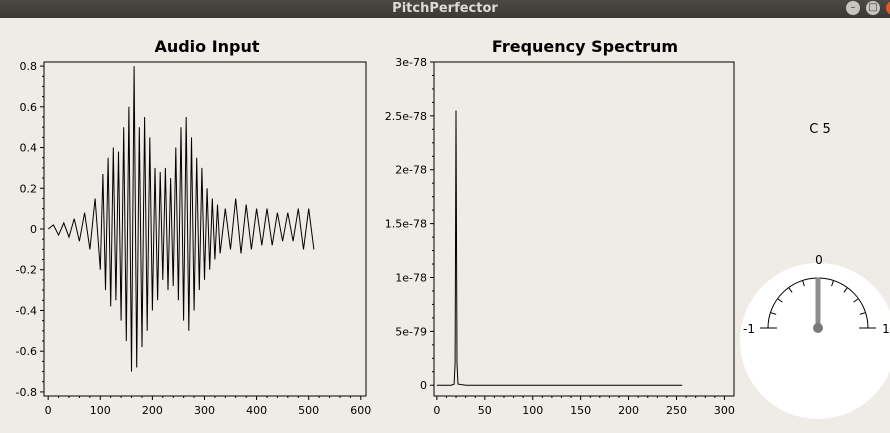 This screenshot has width=890, height=433. What do you see at coordinates (406, 116) in the screenshot?
I see `frequency-spectrum-y-tick-label: 2.5e-78` at bounding box center [406, 116].